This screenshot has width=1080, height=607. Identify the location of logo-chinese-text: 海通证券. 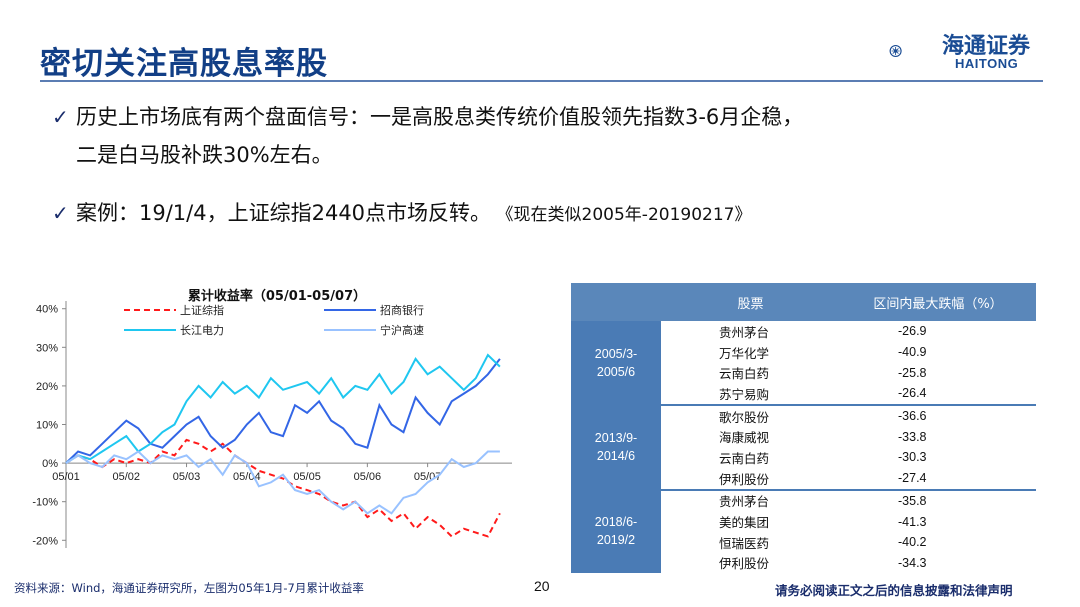
(986, 46).